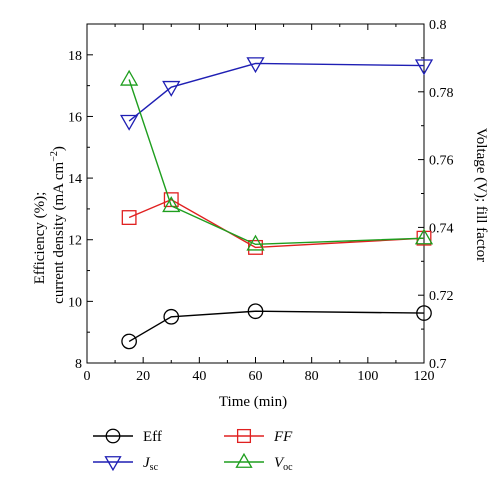 The width and height of the screenshot is (500, 489). What do you see at coordinates (193, 450) in the screenshot?
I see `legend: Eff Jsc FF Voc` at bounding box center [193, 450].